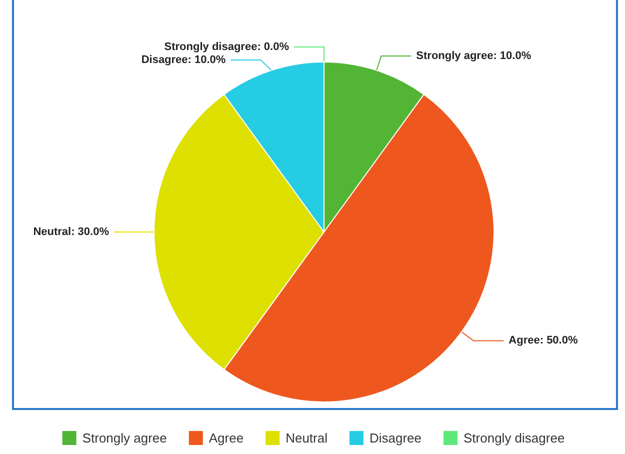 The width and height of the screenshot is (625, 454). What do you see at coordinates (307, 438) in the screenshot?
I see `legend-label: Neutral` at bounding box center [307, 438].